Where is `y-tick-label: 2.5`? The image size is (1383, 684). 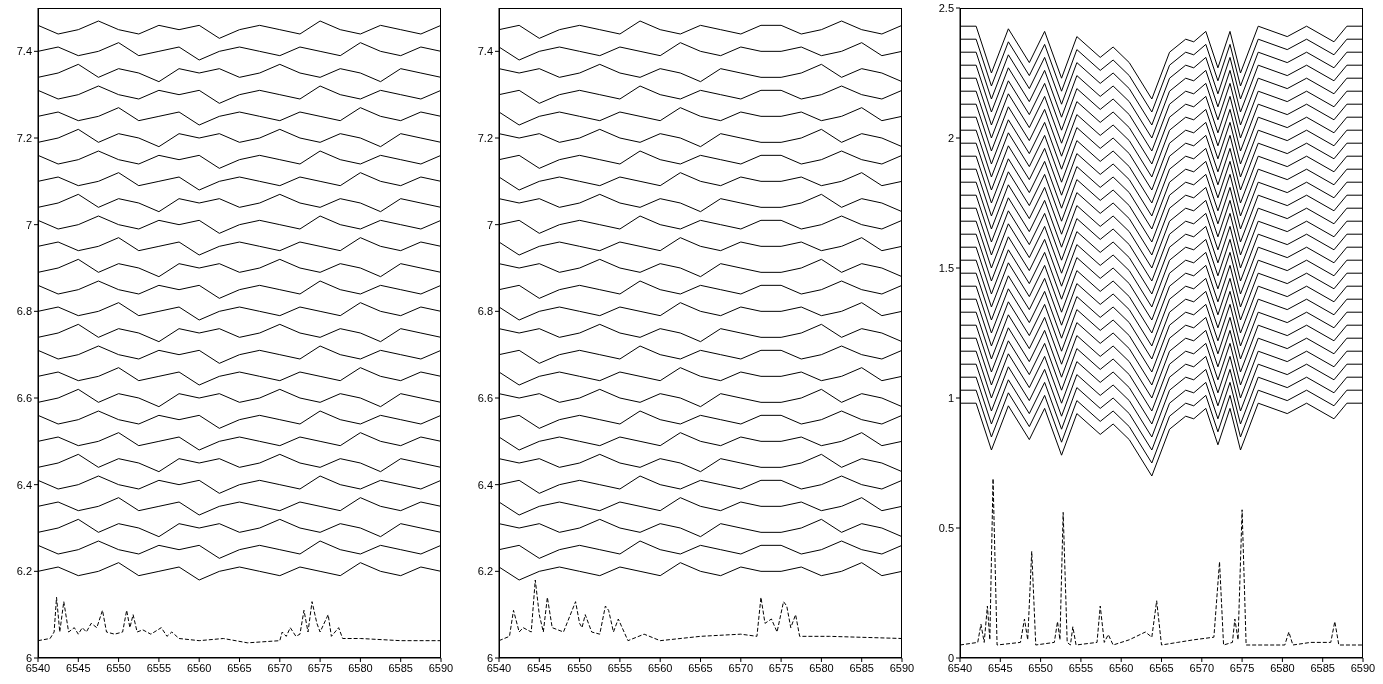
y-tick-label: 2.5 is located at coordinates (946, 7).